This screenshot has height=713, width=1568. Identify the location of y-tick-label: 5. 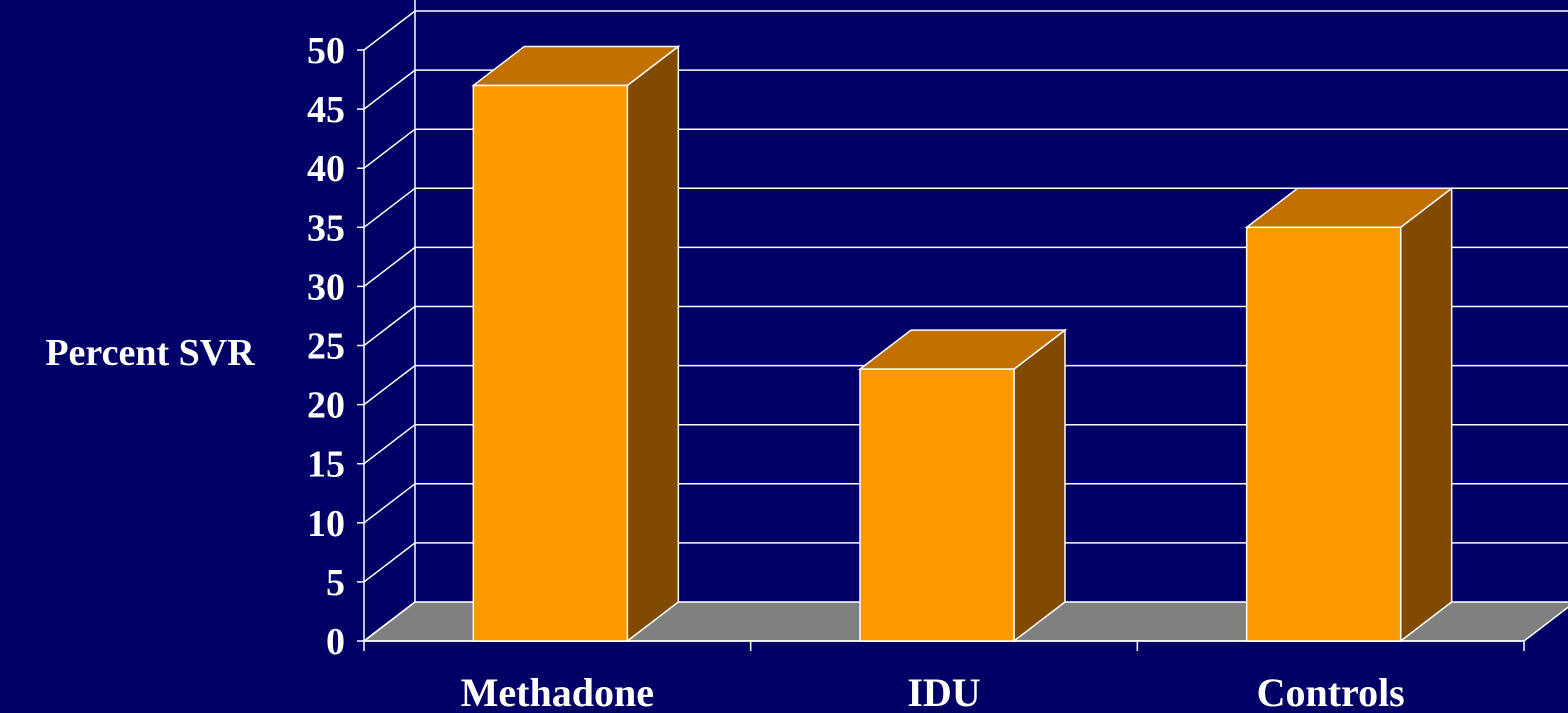
(335, 583).